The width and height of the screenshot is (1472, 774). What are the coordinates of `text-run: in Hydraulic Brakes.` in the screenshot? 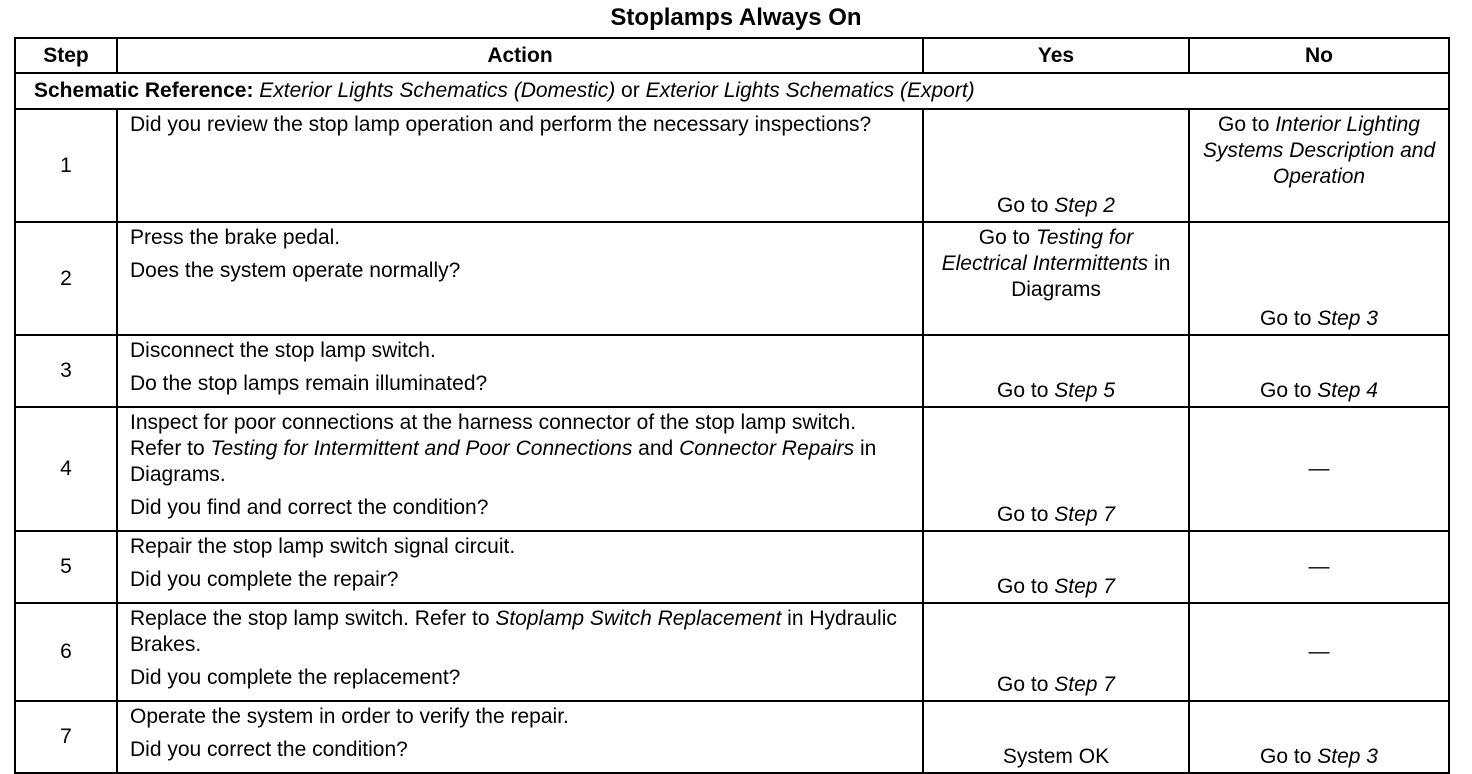 It's located at (513, 631).